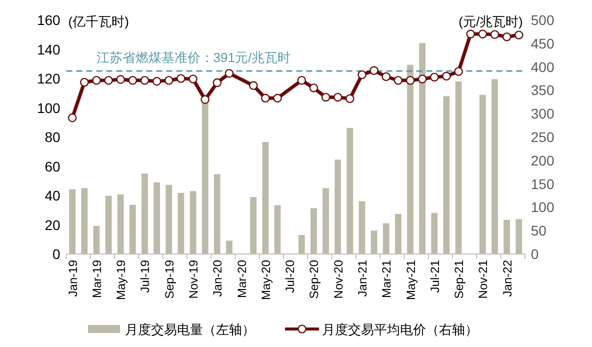 The height and width of the screenshot is (347, 592). Describe the element at coordinates (98, 21) in the screenshot. I see `y-axis-title: (亿千瓦时)` at that location.